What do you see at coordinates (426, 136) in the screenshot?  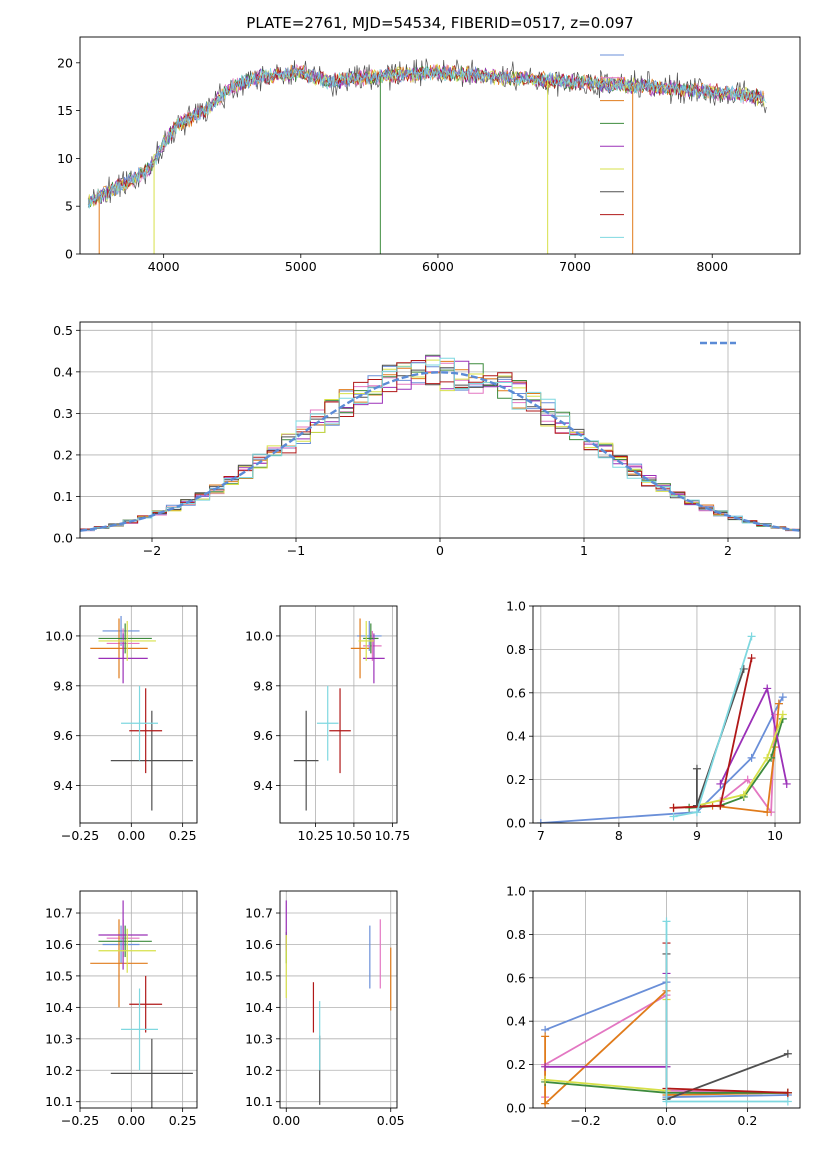 I see `spectrum-line` at bounding box center [426, 136].